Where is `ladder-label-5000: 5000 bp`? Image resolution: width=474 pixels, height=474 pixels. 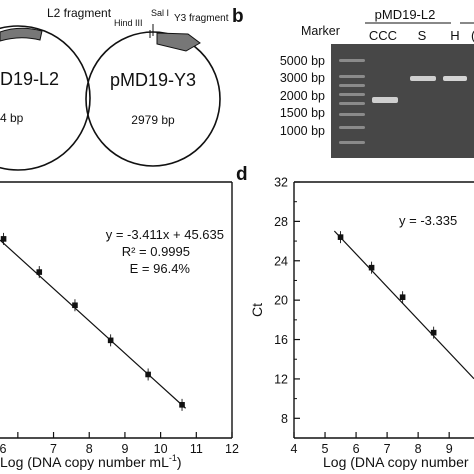 ladder-label-5000: 5000 bp is located at coordinates (302, 61).